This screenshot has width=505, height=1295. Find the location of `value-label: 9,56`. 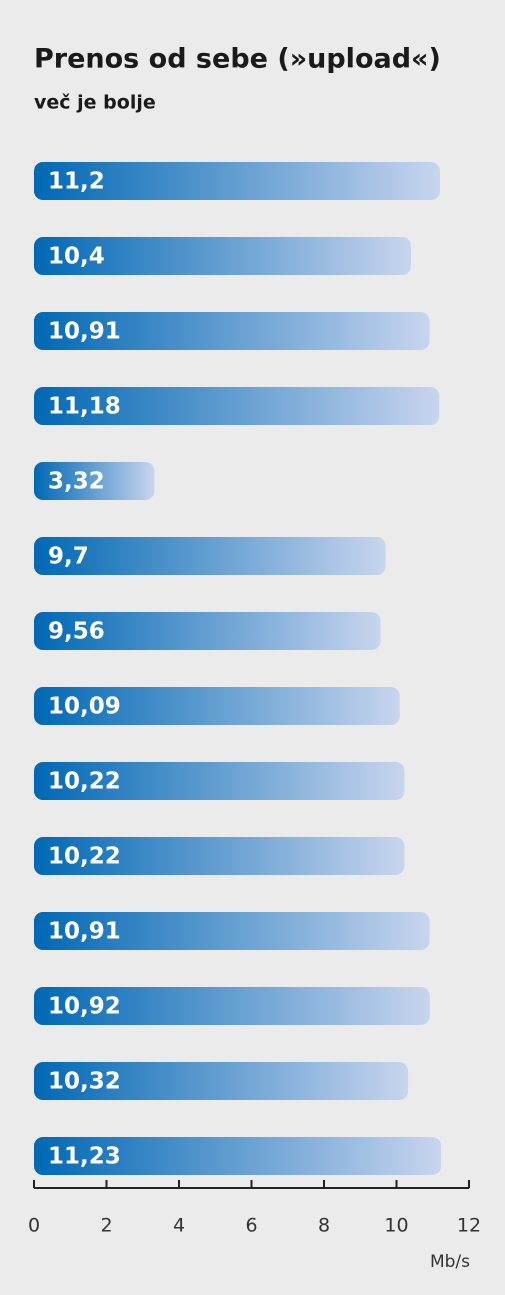

value-label: 9,56 is located at coordinates (76, 632).